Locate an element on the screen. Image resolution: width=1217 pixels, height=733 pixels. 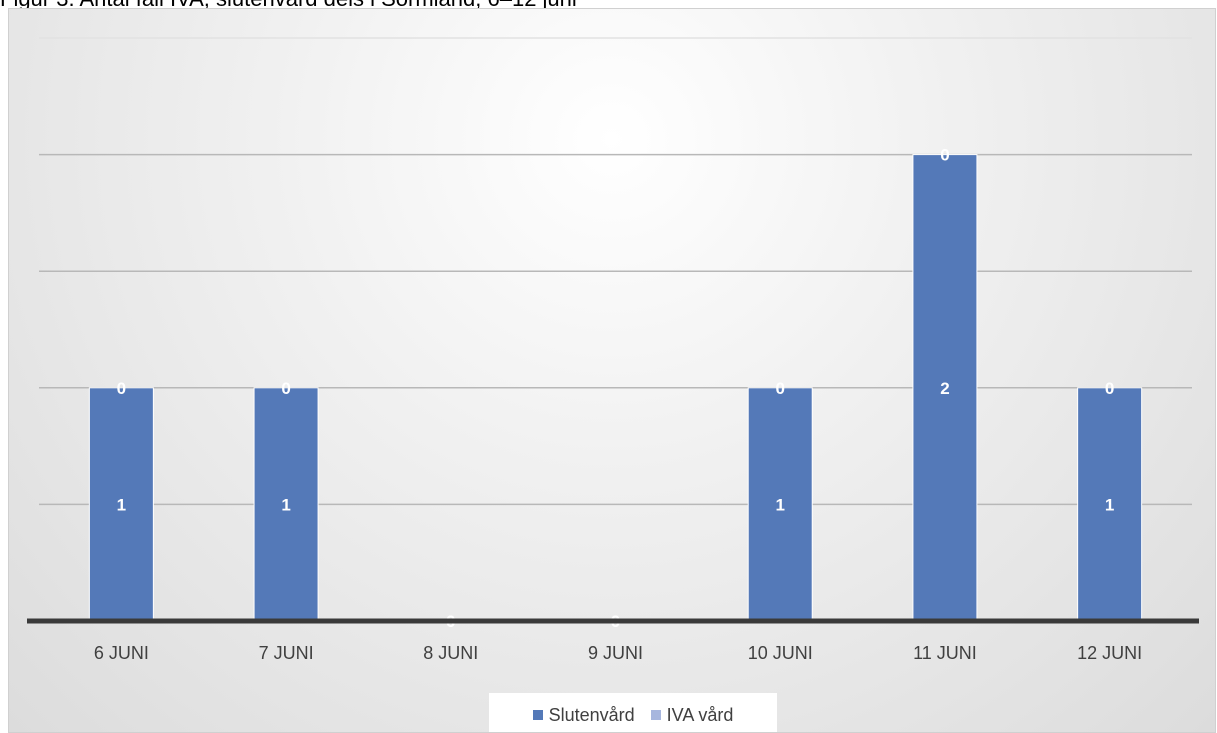
legend-label-slutenvard: Slutenvård is located at coordinates (591, 714).